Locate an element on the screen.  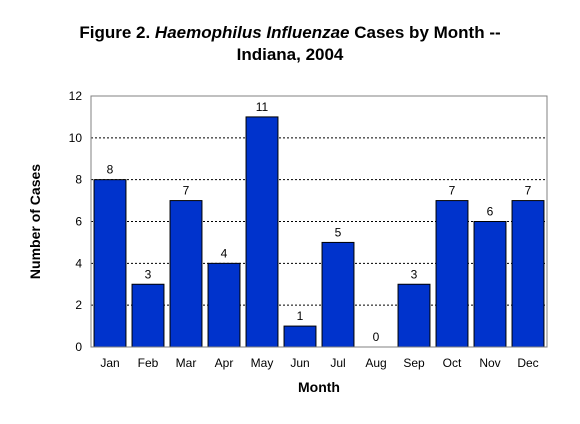
data-label-jan: 8 is located at coordinates (110, 170).